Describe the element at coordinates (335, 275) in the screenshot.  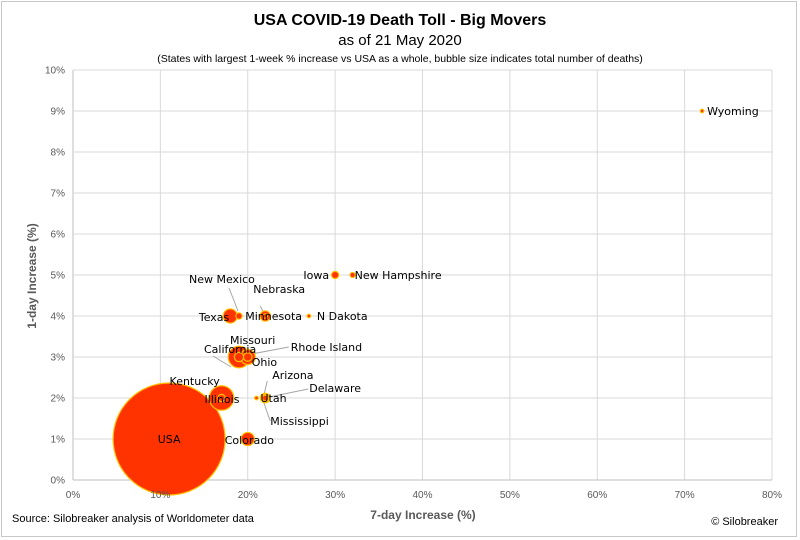
I see `bubble-iowa` at that location.